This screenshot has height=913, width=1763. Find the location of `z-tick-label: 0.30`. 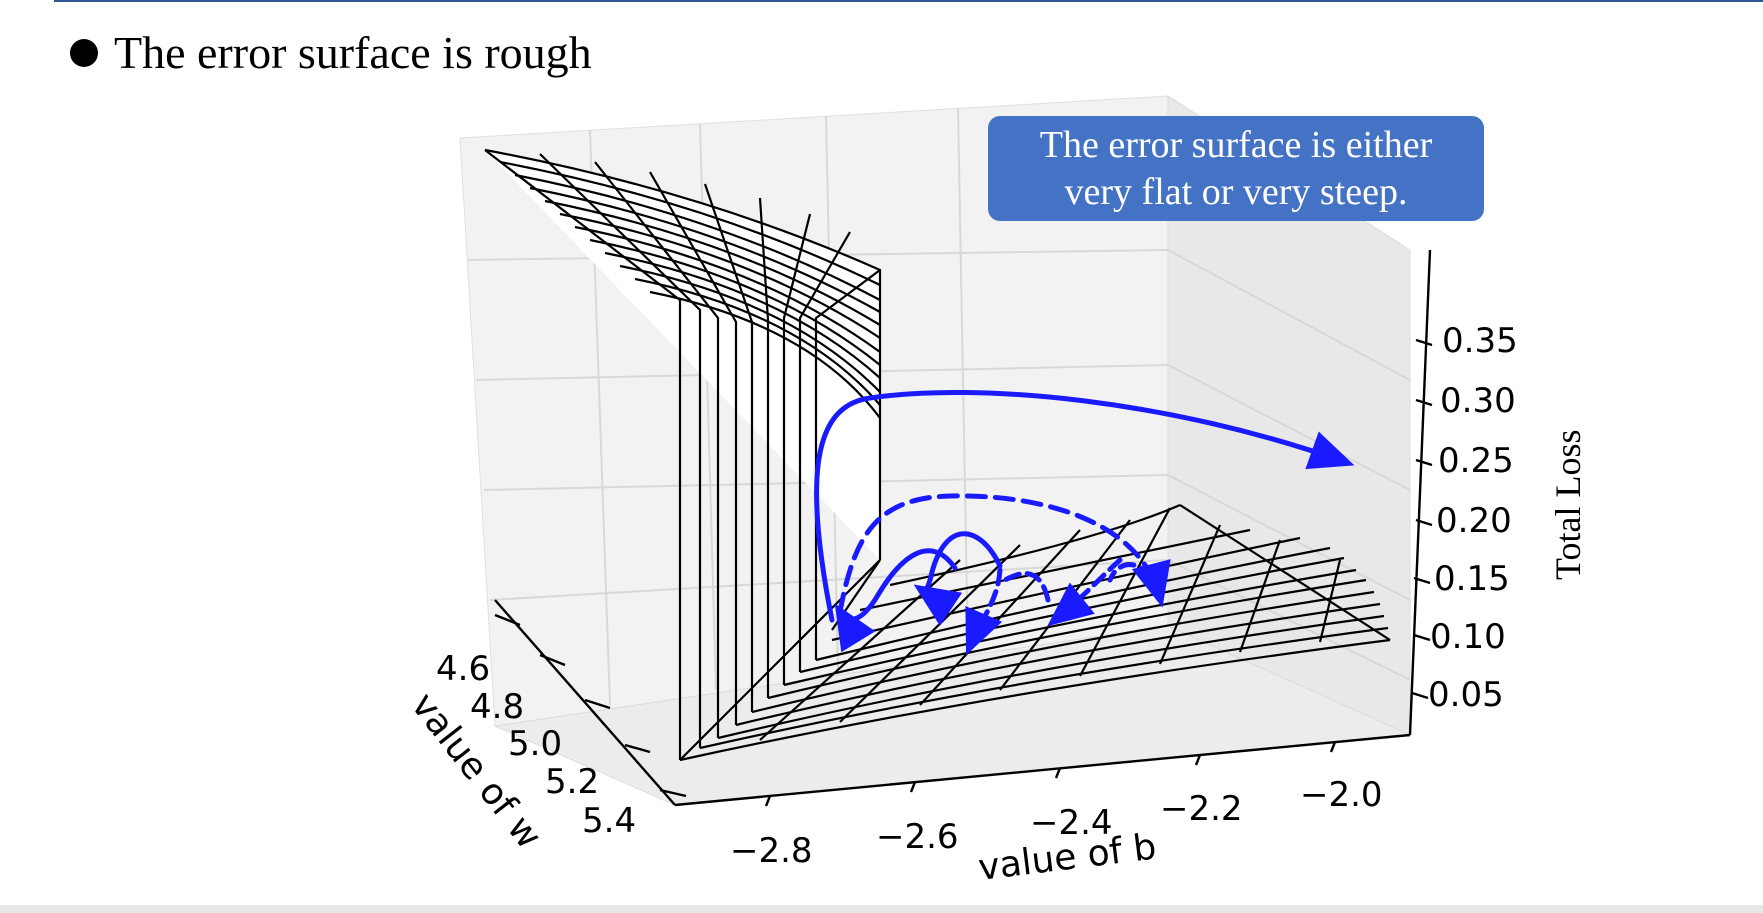

z-tick-label: 0.30 is located at coordinates (1478, 401).